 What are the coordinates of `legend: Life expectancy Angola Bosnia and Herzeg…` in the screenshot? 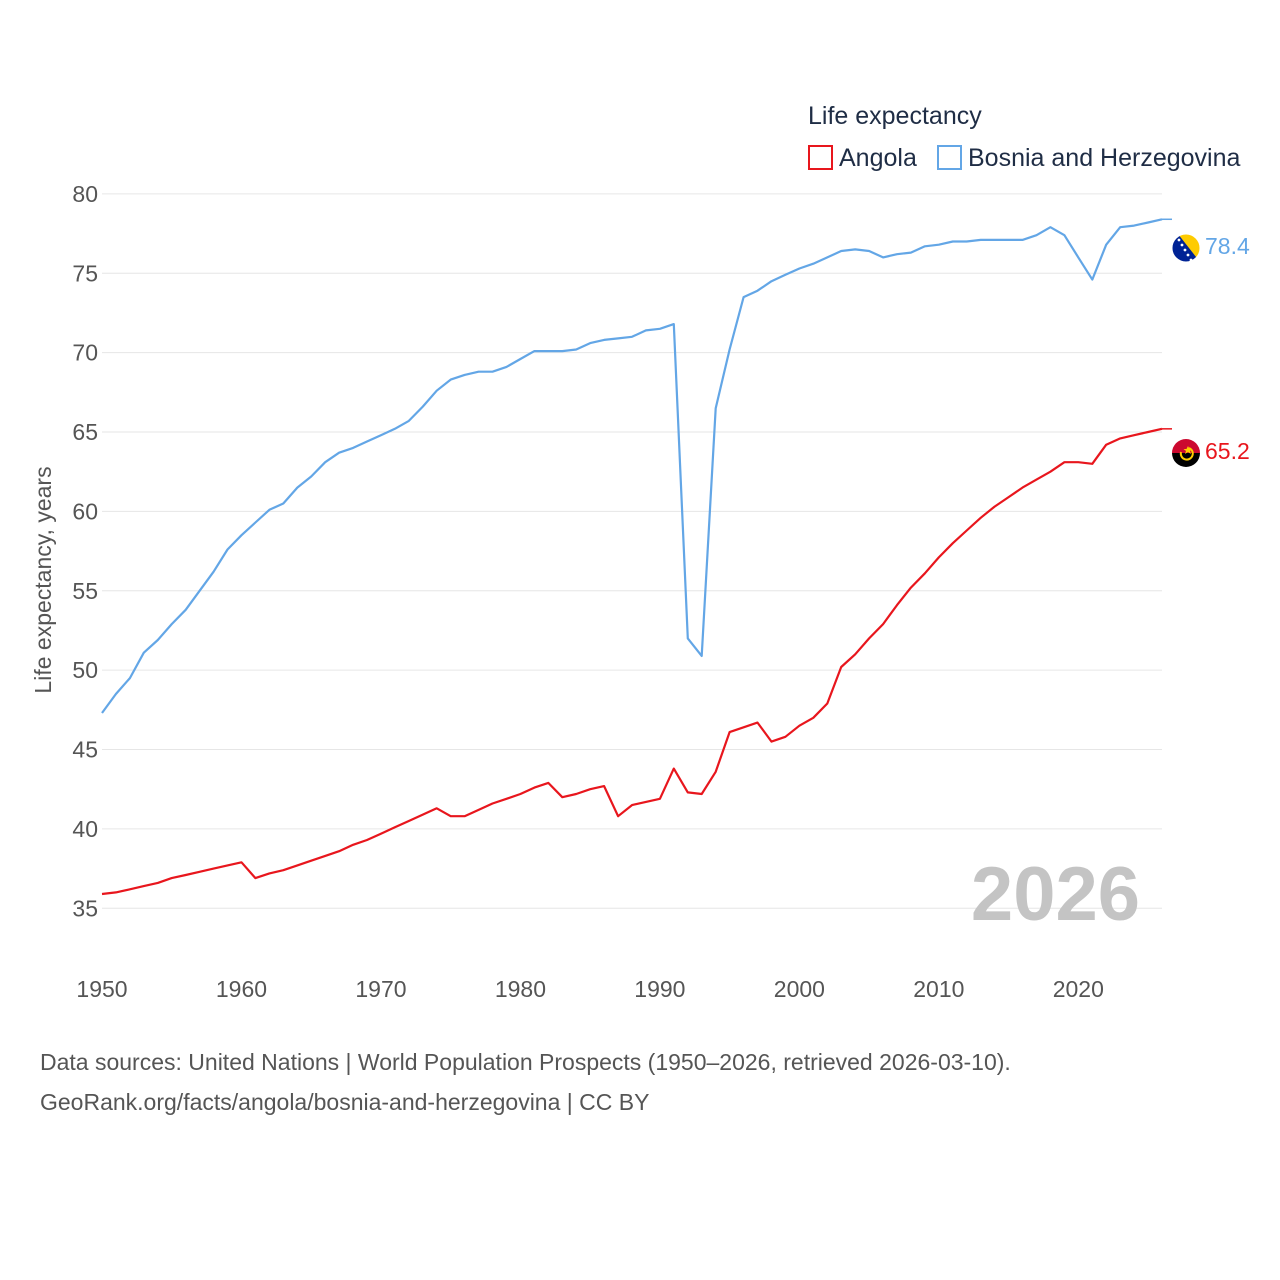 It's located at (1024, 137).